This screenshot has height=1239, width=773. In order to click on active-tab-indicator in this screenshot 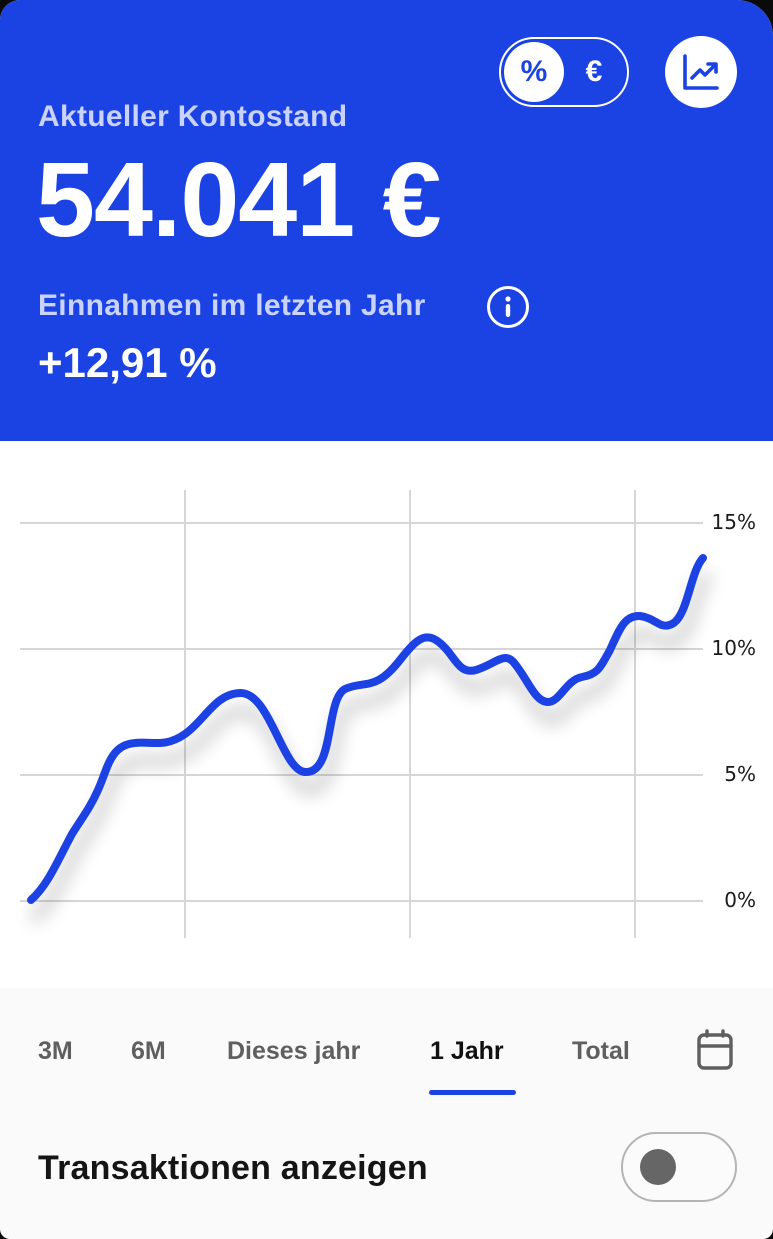, I will do `click(472, 1092)`.